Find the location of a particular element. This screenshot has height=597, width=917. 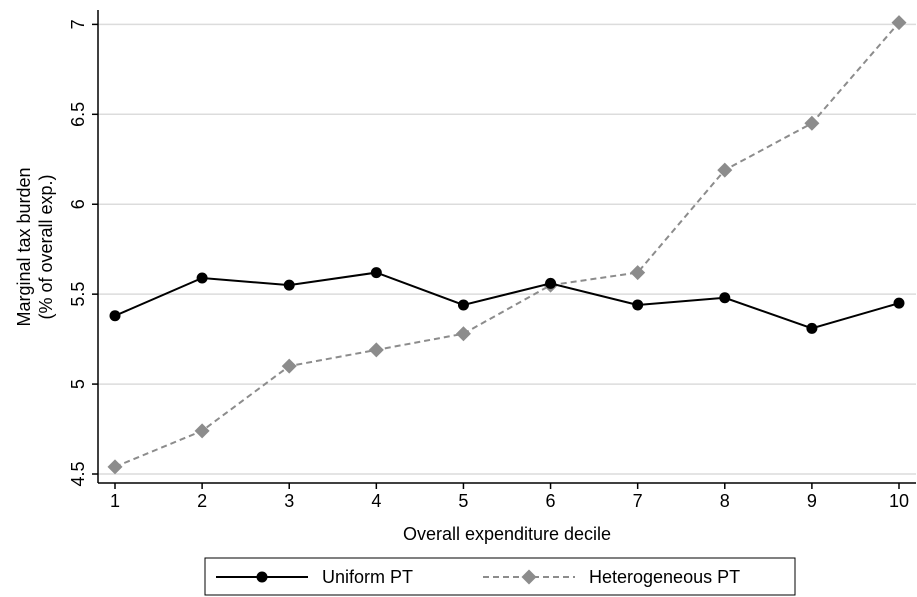

y-tick-label: 6.5 is located at coordinates (78, 114).